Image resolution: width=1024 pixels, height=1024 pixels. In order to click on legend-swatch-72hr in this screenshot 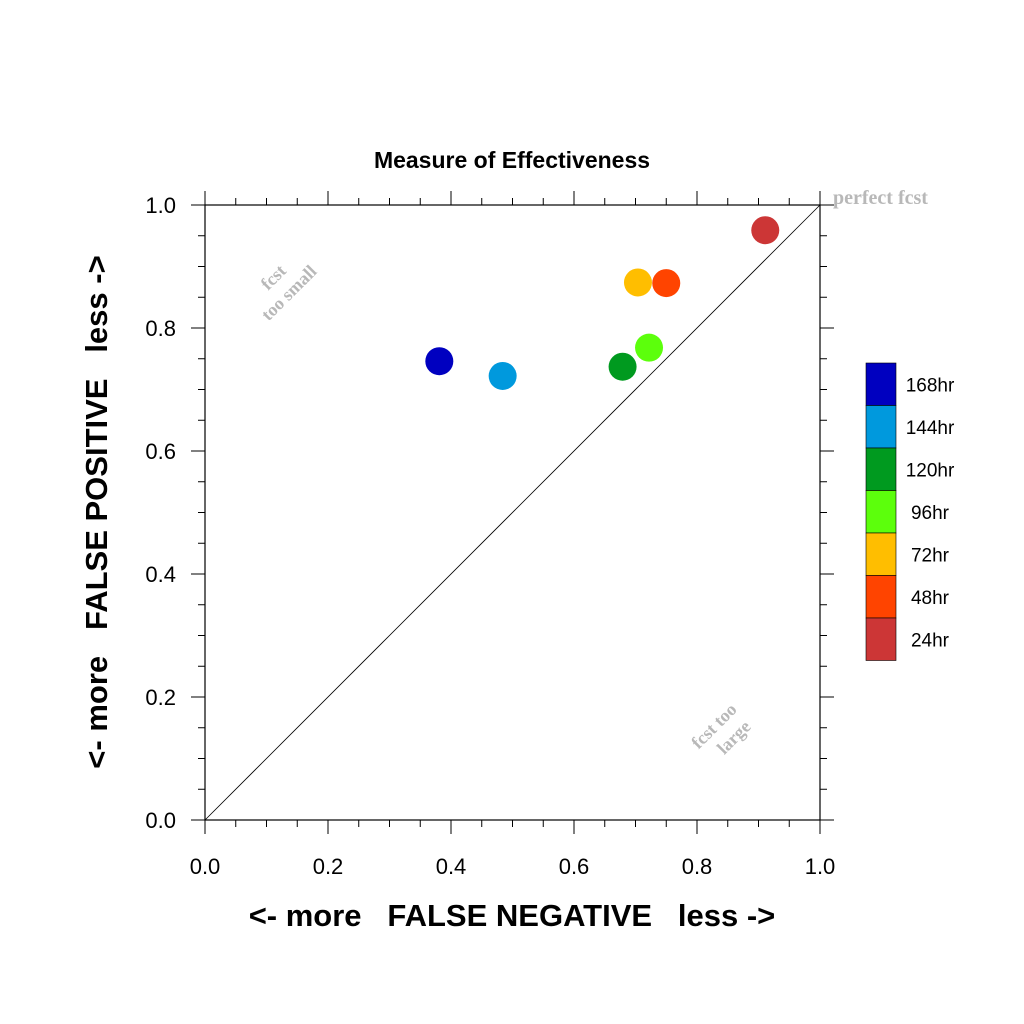, I will do `click(881, 554)`.